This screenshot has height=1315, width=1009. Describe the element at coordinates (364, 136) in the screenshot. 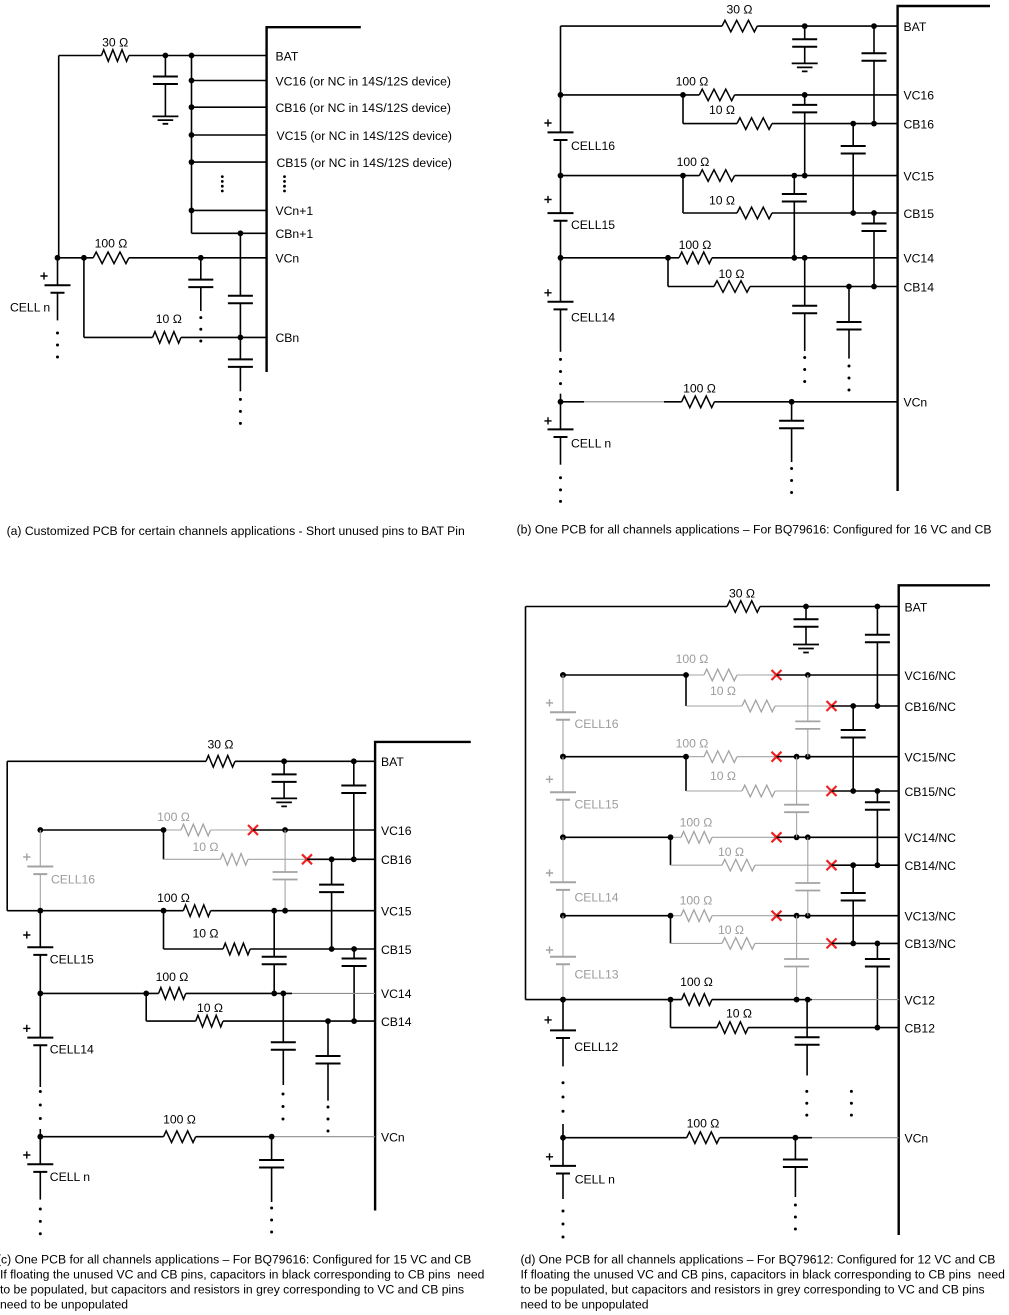

I see `svg-text: VC15 (or NC in 14S/12S device)` at that location.